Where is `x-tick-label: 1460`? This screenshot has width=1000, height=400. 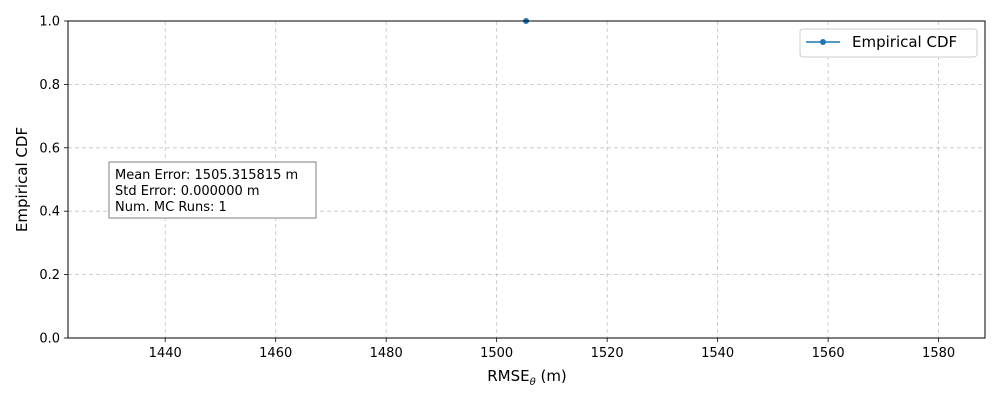 x-tick-label: 1460 is located at coordinates (275, 353).